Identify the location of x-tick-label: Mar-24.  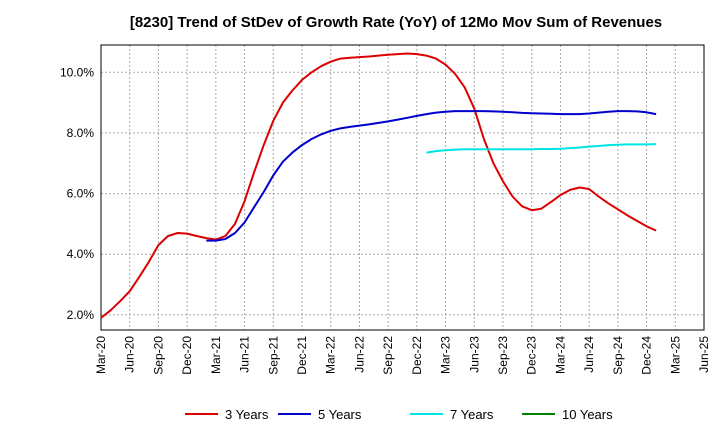
(560, 355).